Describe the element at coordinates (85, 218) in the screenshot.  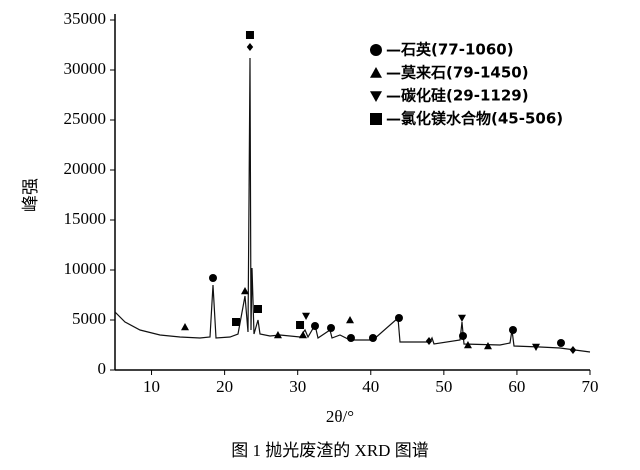
I see `y-tick-label: 15000` at that location.